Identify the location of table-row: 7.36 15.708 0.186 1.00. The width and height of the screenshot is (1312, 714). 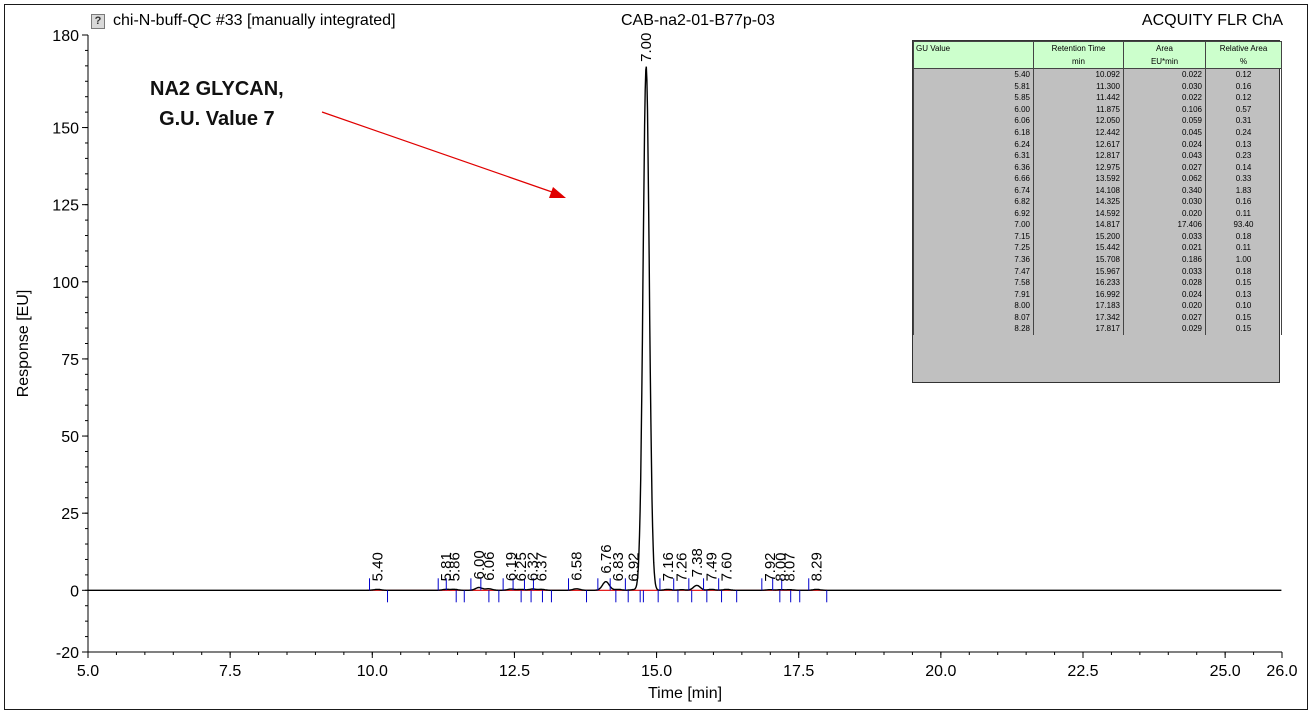
(1097, 259).